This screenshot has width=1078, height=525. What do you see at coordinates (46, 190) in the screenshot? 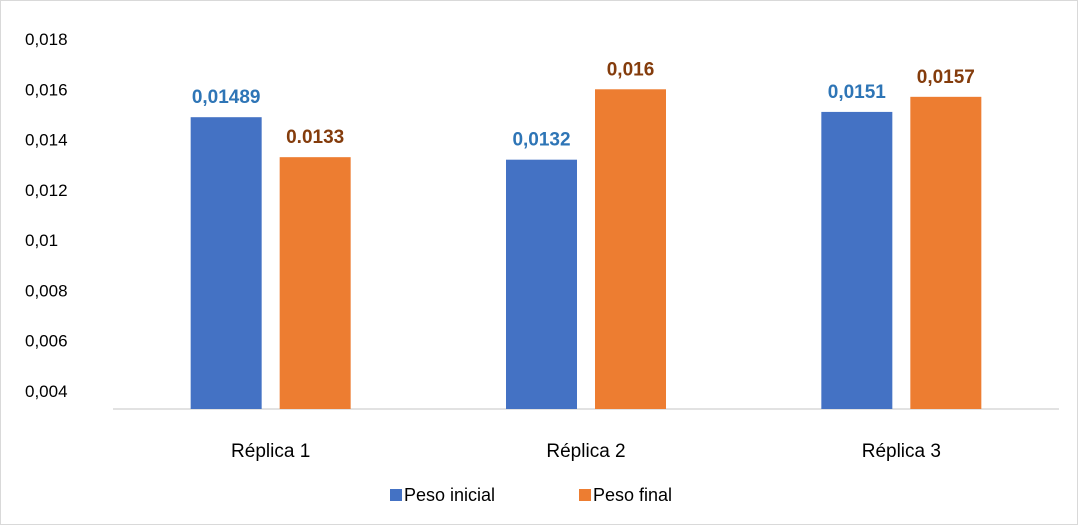
I see `y-tick-label: 0,012` at bounding box center [46, 190].